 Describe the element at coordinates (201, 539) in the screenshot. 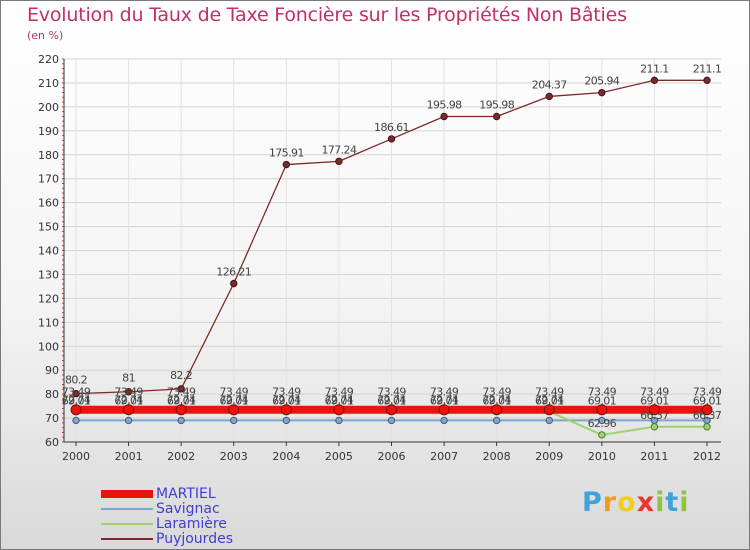

I see `legend-item-puyjourdes: Puyjourdes` at that location.